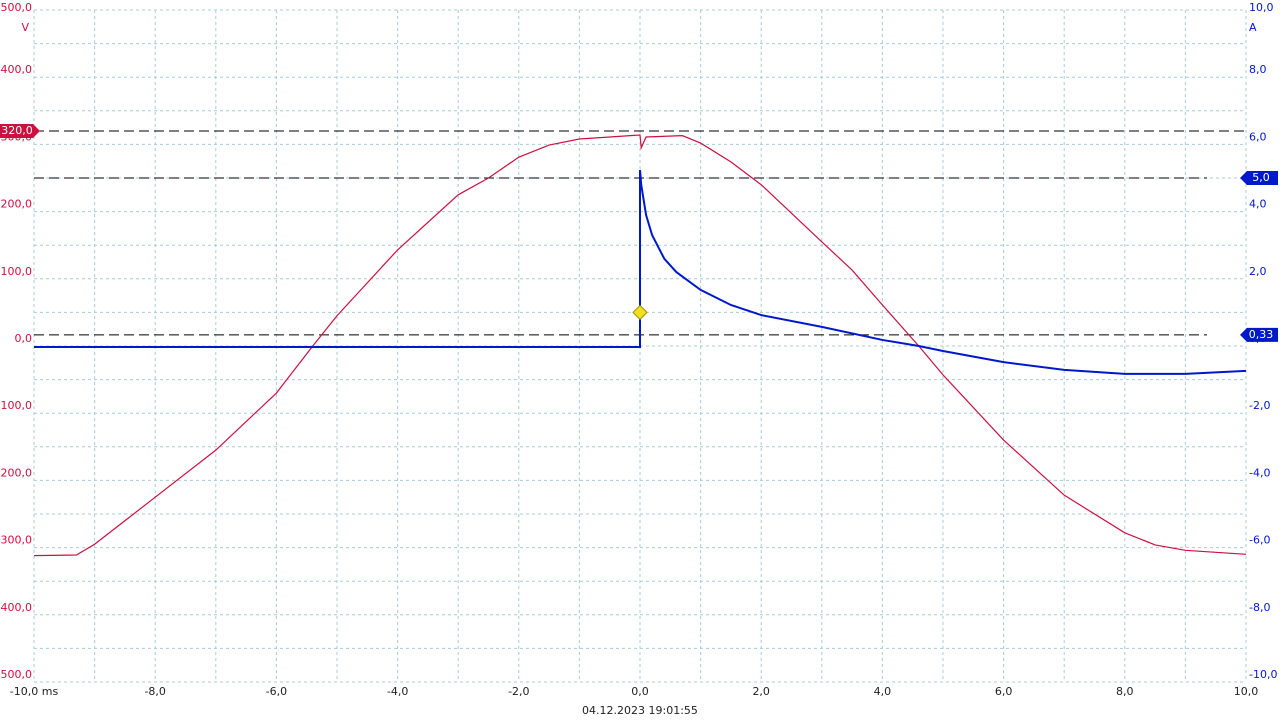  Describe the element at coordinates (17, 7) in the screenshot. I see `y-tick-label: 500,0` at that location.